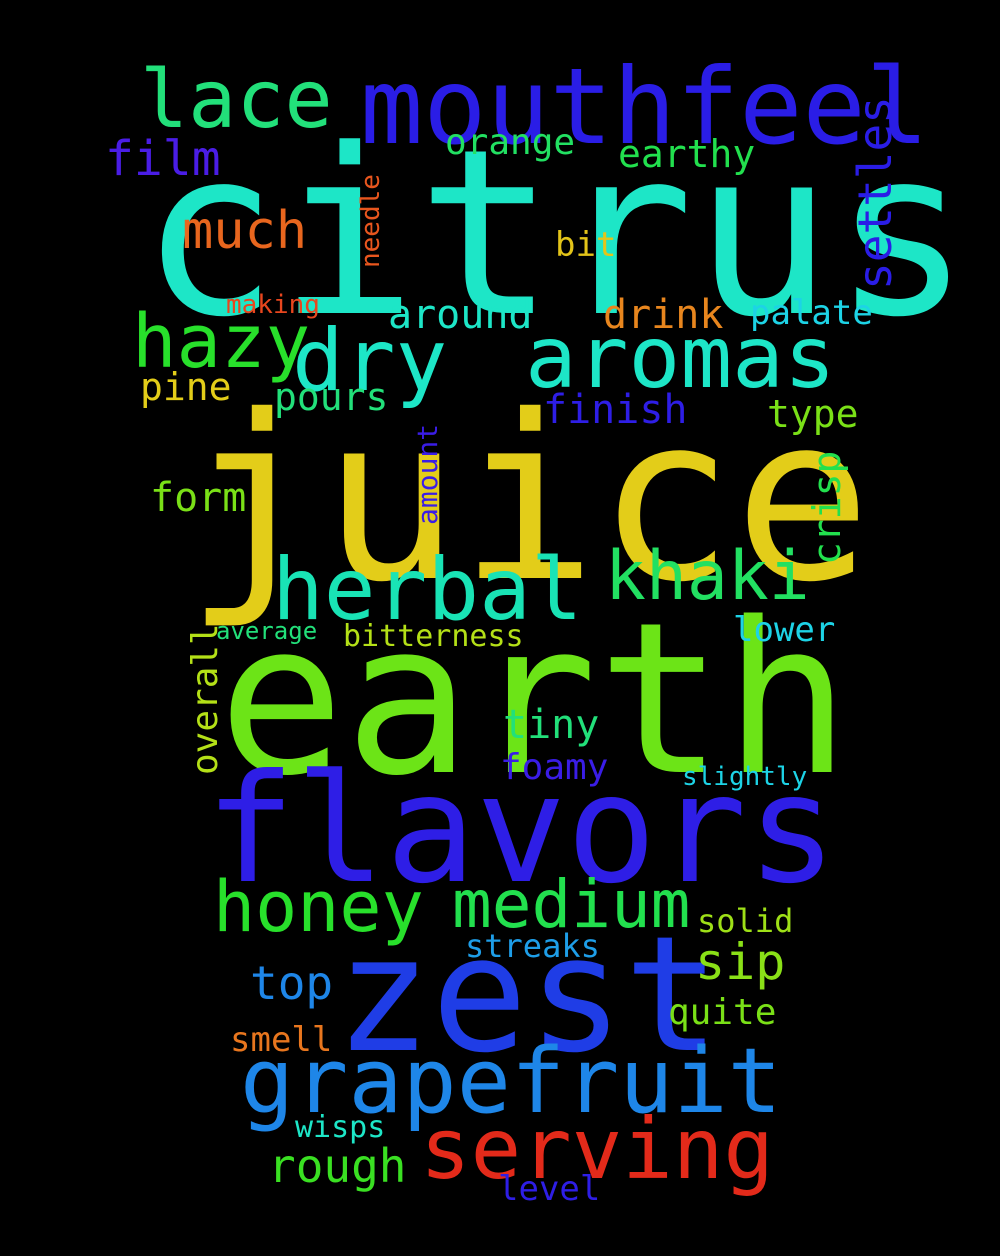 This screenshot has width=1000, height=1256. Describe the element at coordinates (433, 636) in the screenshot. I see `word-bitterness: bitterness` at that location.